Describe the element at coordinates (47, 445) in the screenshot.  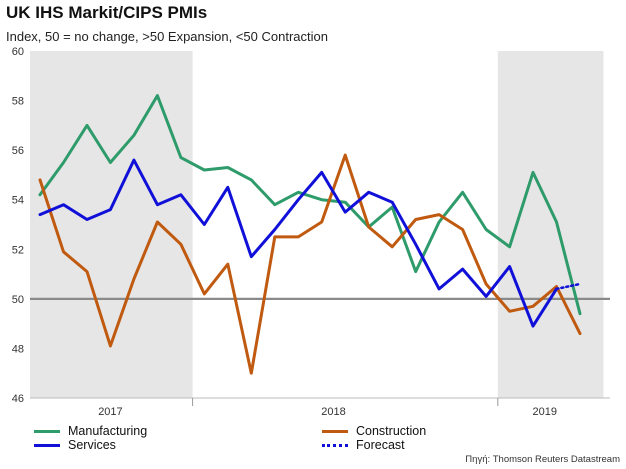
I see `legend-swatch-services` at that location.